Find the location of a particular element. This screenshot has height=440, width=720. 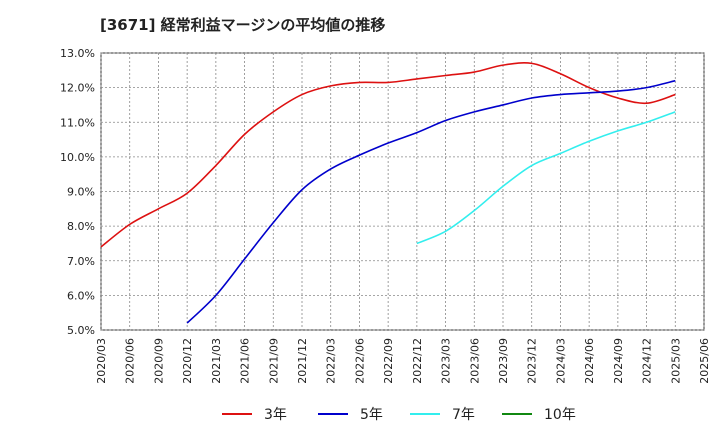

x-tick-label: 2022/09 is located at coordinates (388, 361).